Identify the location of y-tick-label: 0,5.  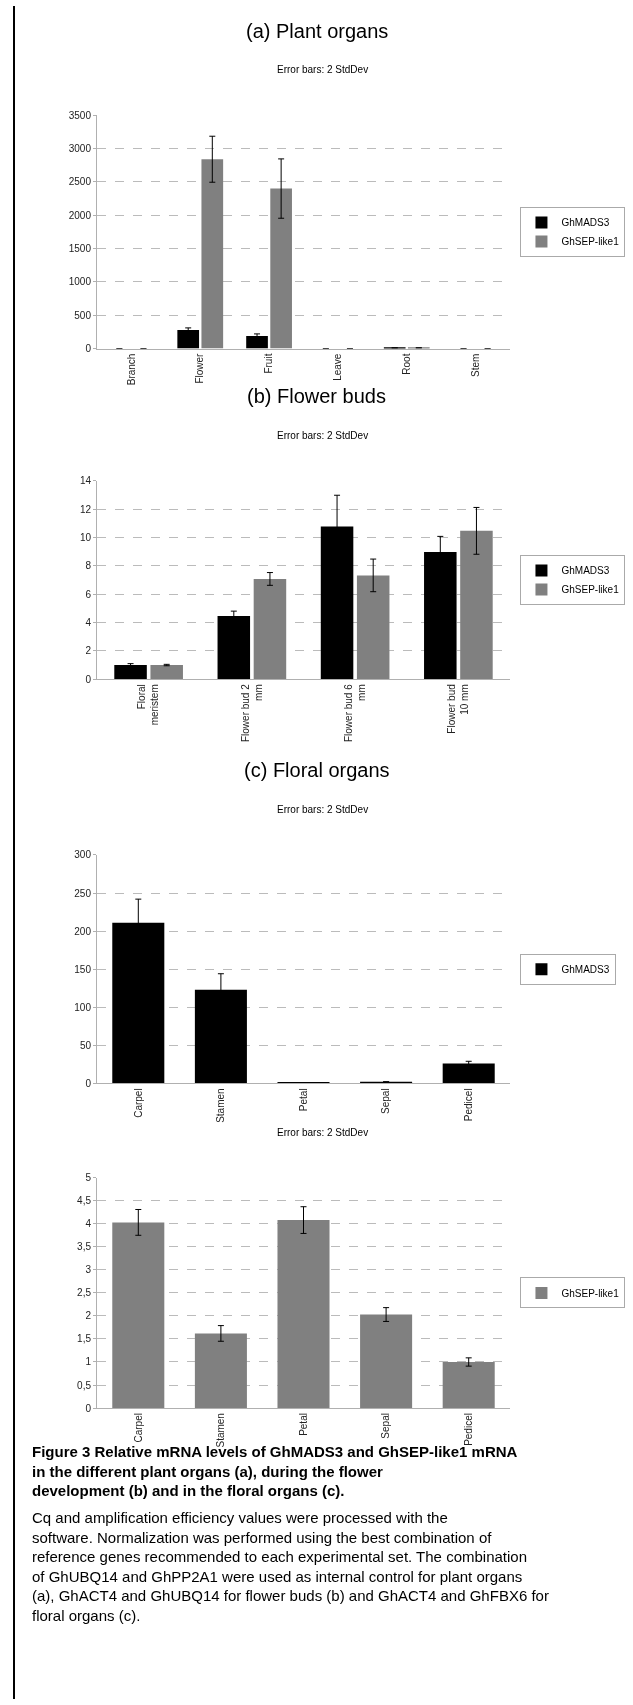
(84, 1385).